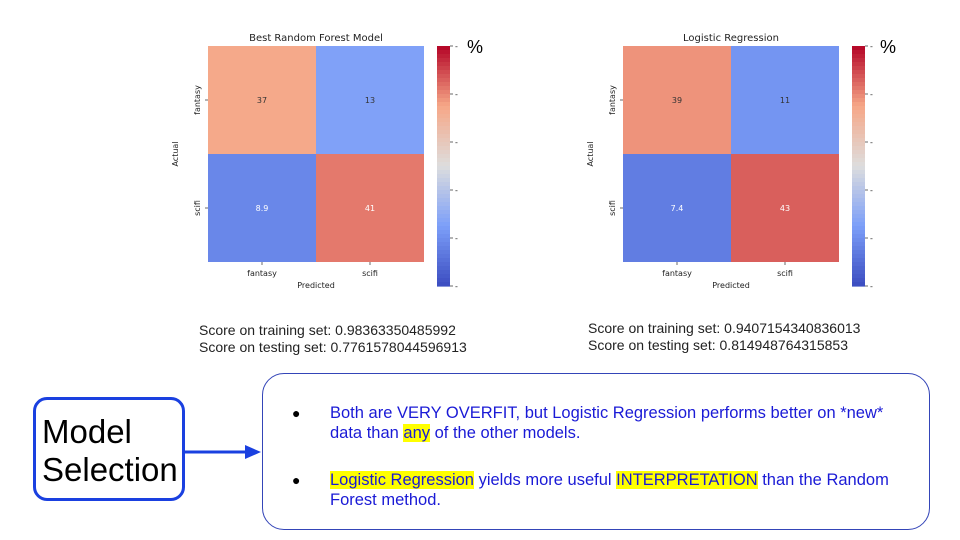 Image resolution: width=960 pixels, height=540 pixels. I want to click on colorbar-tick-label: - 30, so click(872, 142).